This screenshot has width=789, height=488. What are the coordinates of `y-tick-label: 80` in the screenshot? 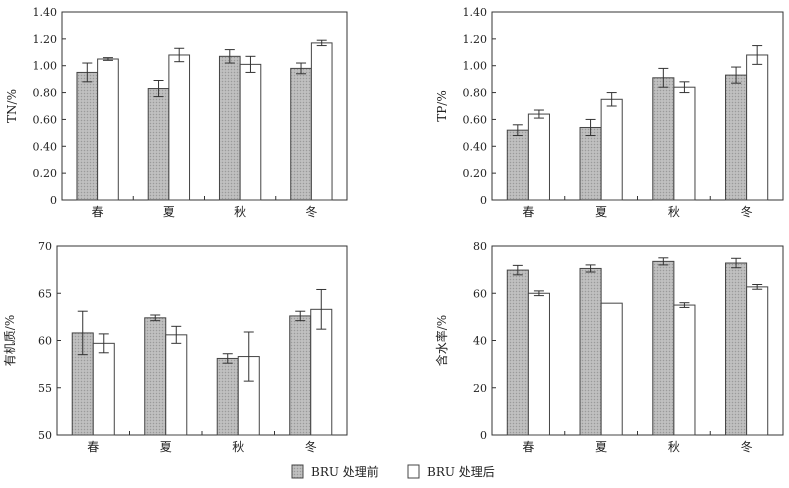 It's located at (480, 246).